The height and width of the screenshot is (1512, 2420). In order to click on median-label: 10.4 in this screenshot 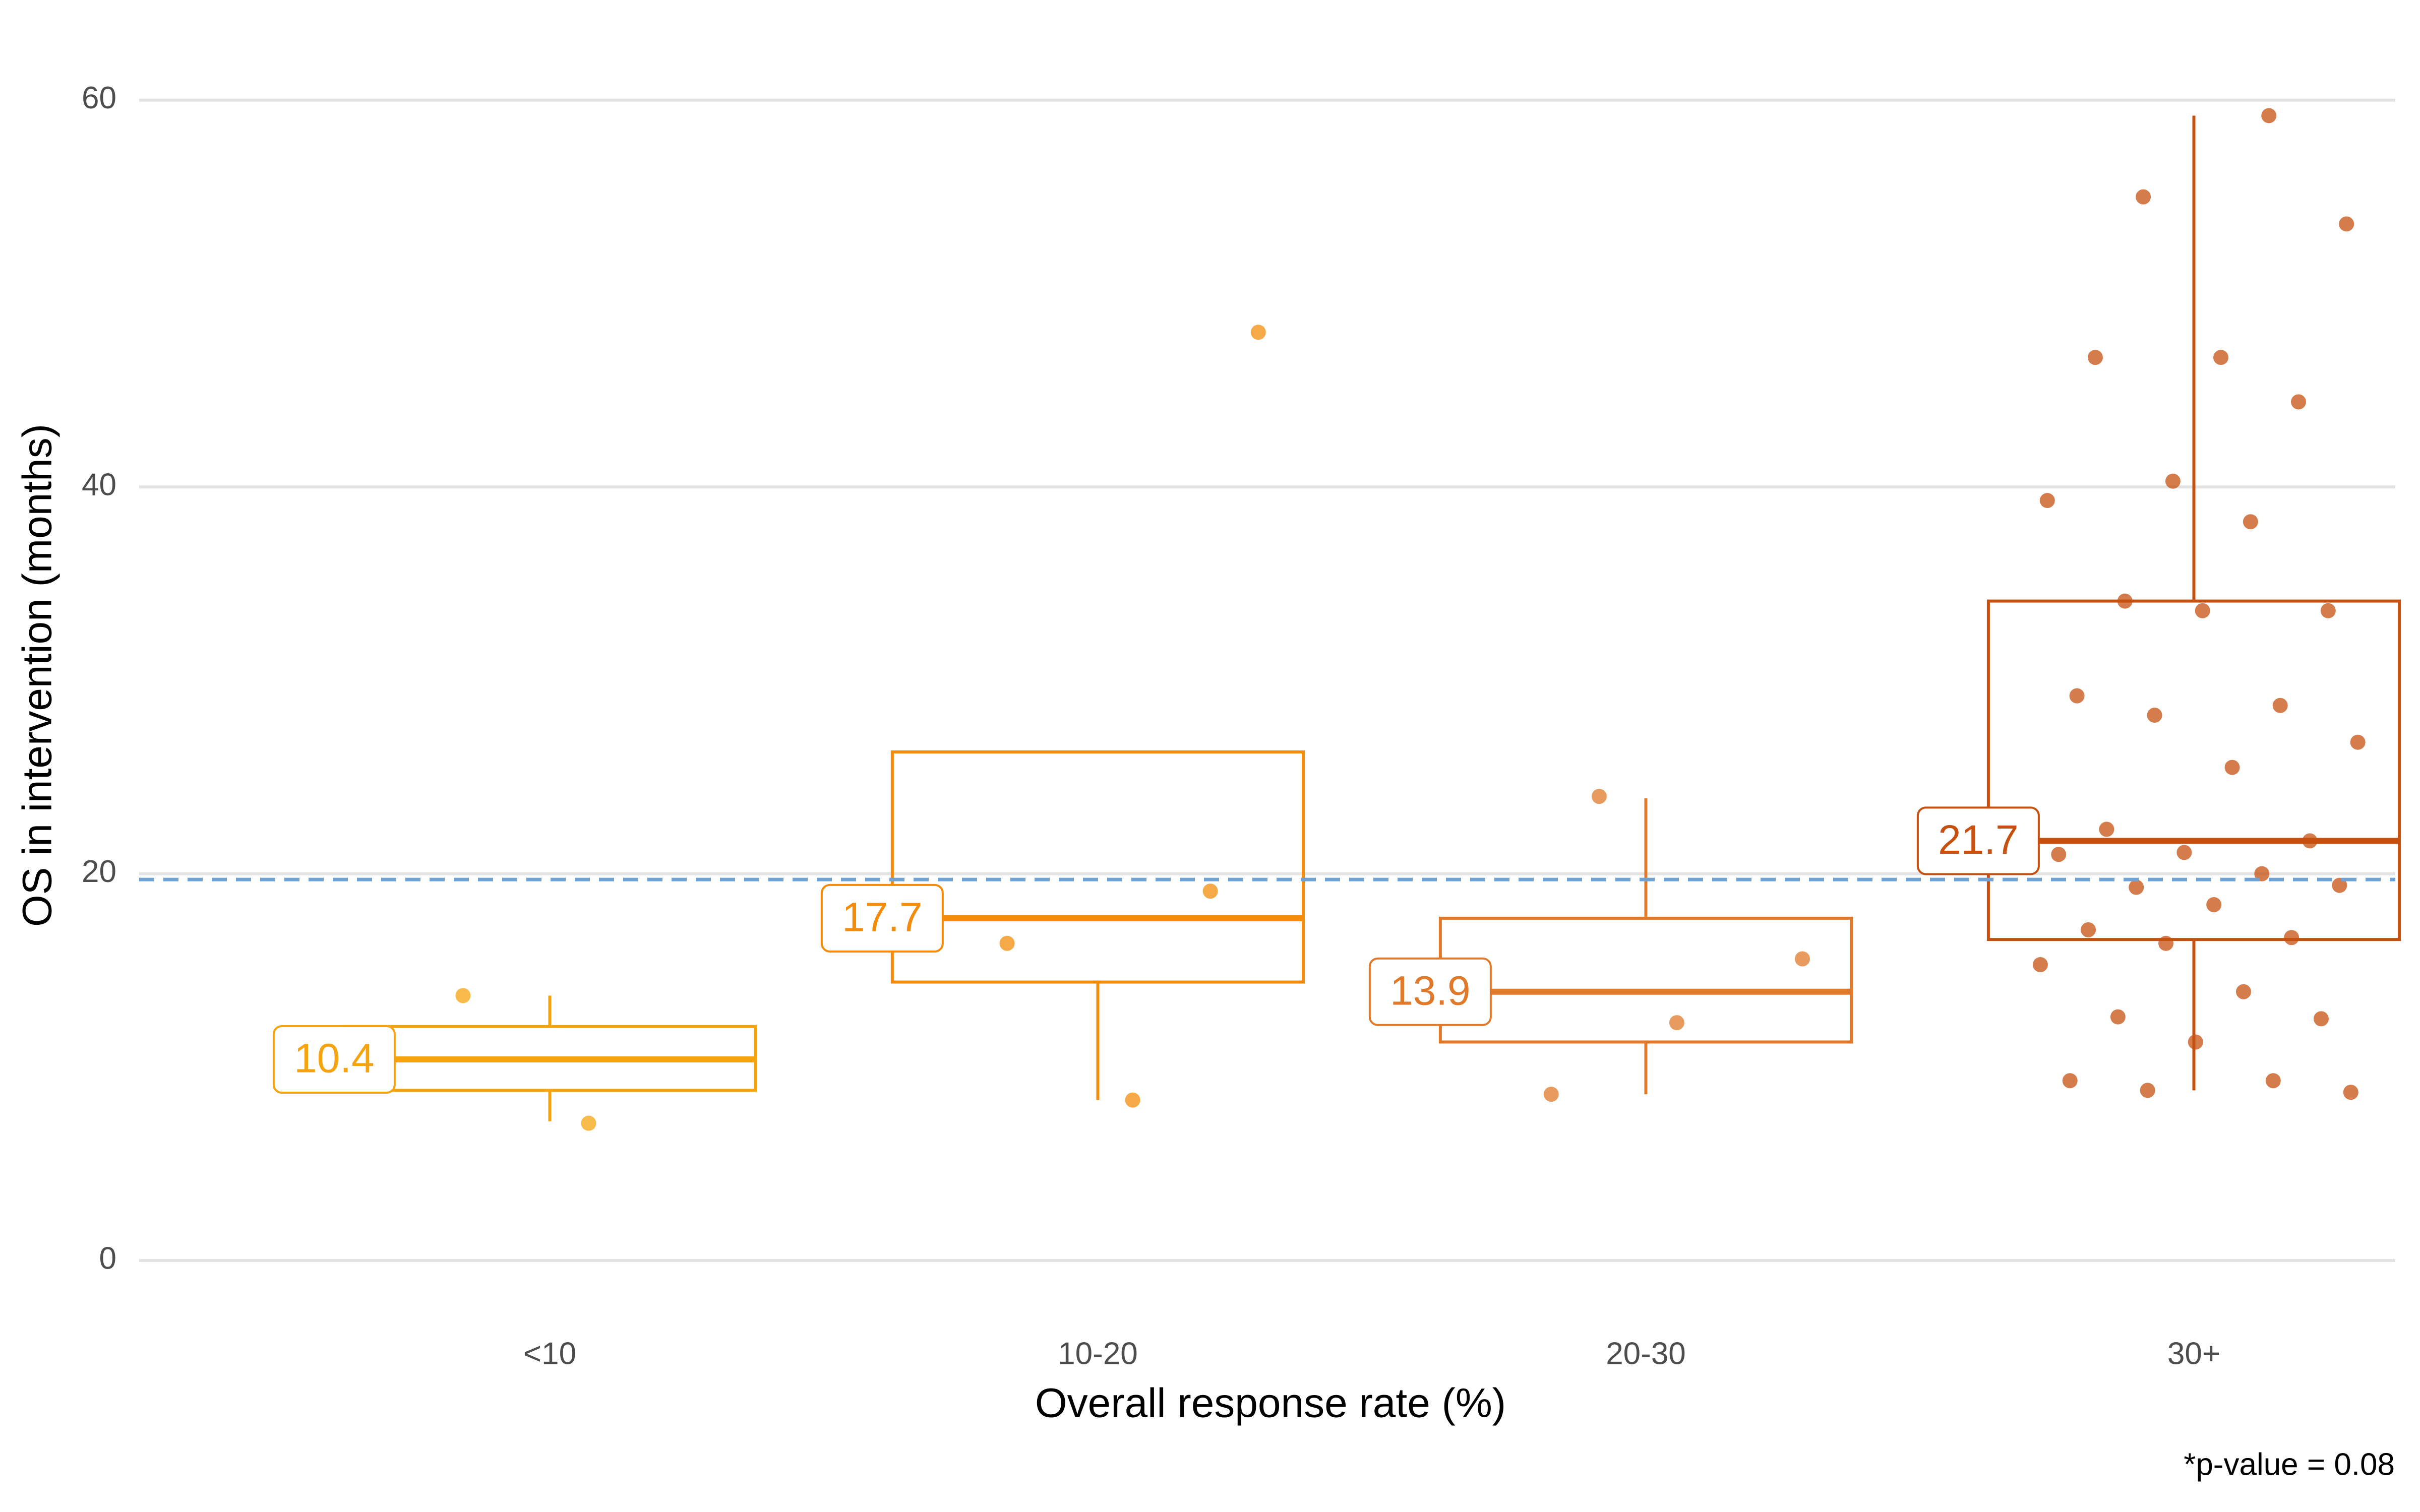, I will do `click(334, 1059)`.